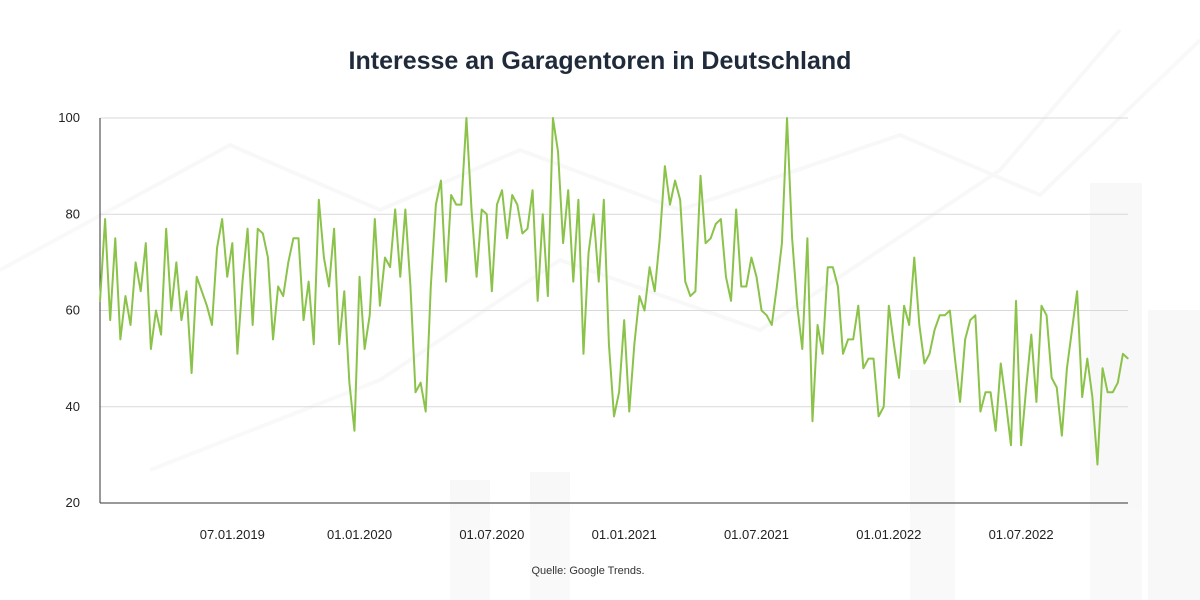 The image size is (1200, 600). Describe the element at coordinates (73, 502) in the screenshot. I see `y-tick-label: 20` at that location.